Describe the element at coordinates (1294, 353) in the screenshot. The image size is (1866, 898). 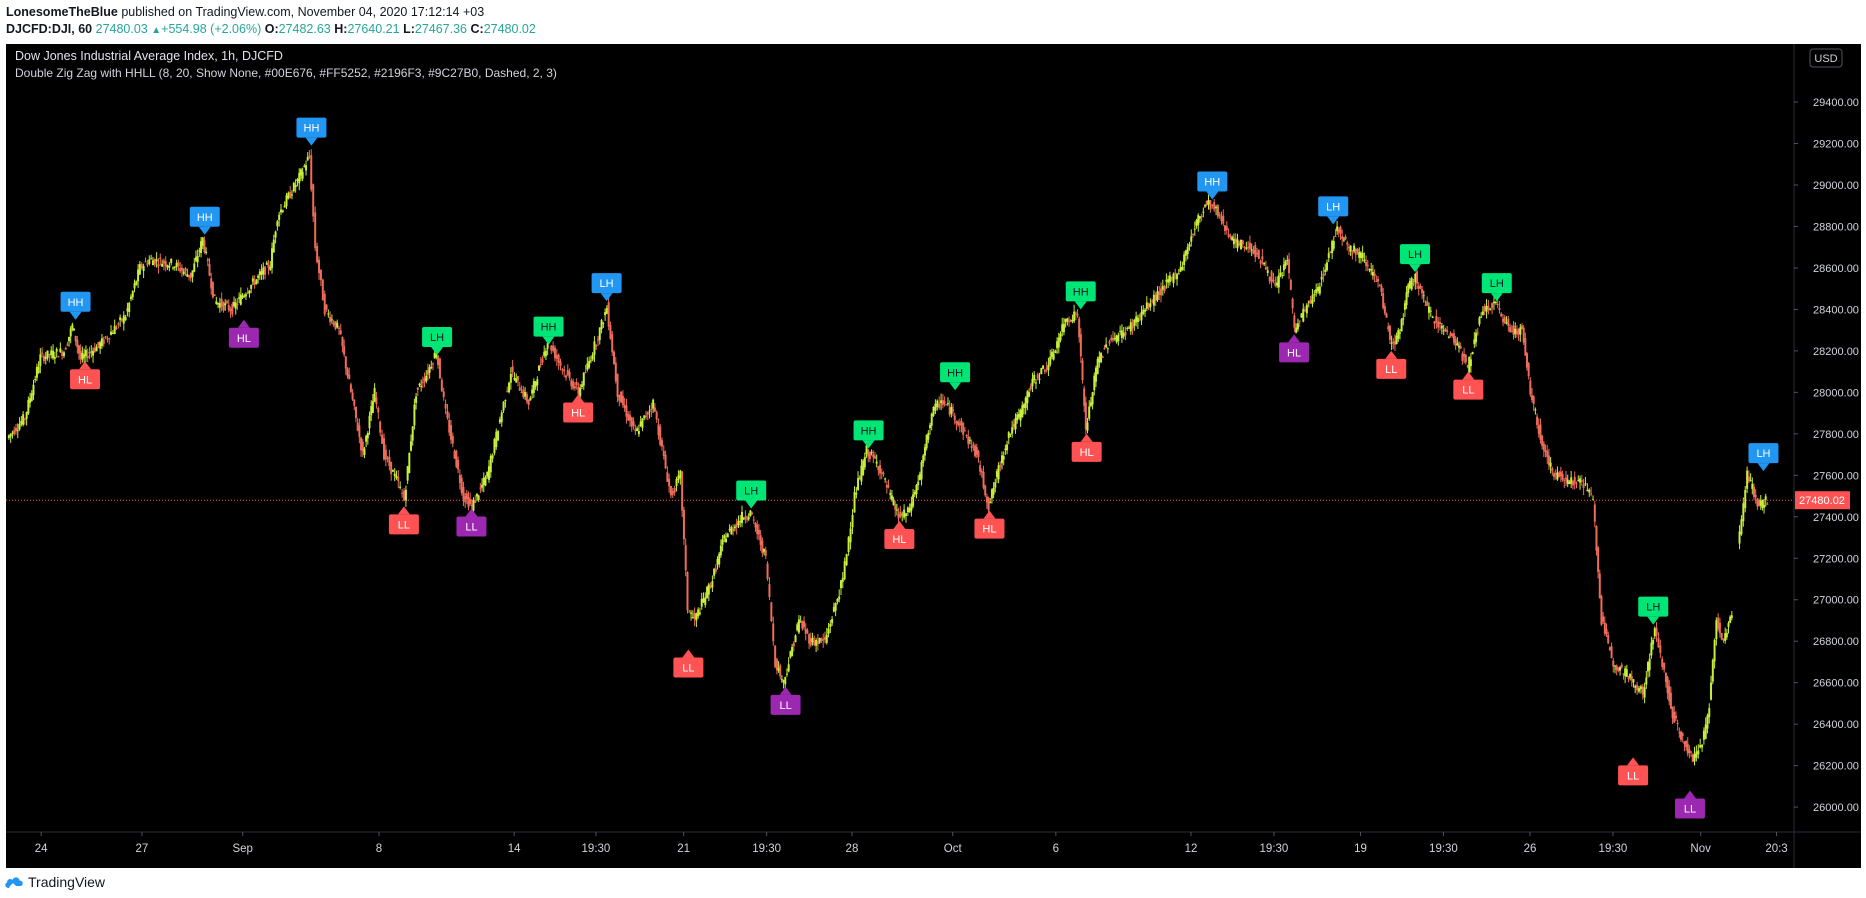
I see `label-text: HL` at that location.